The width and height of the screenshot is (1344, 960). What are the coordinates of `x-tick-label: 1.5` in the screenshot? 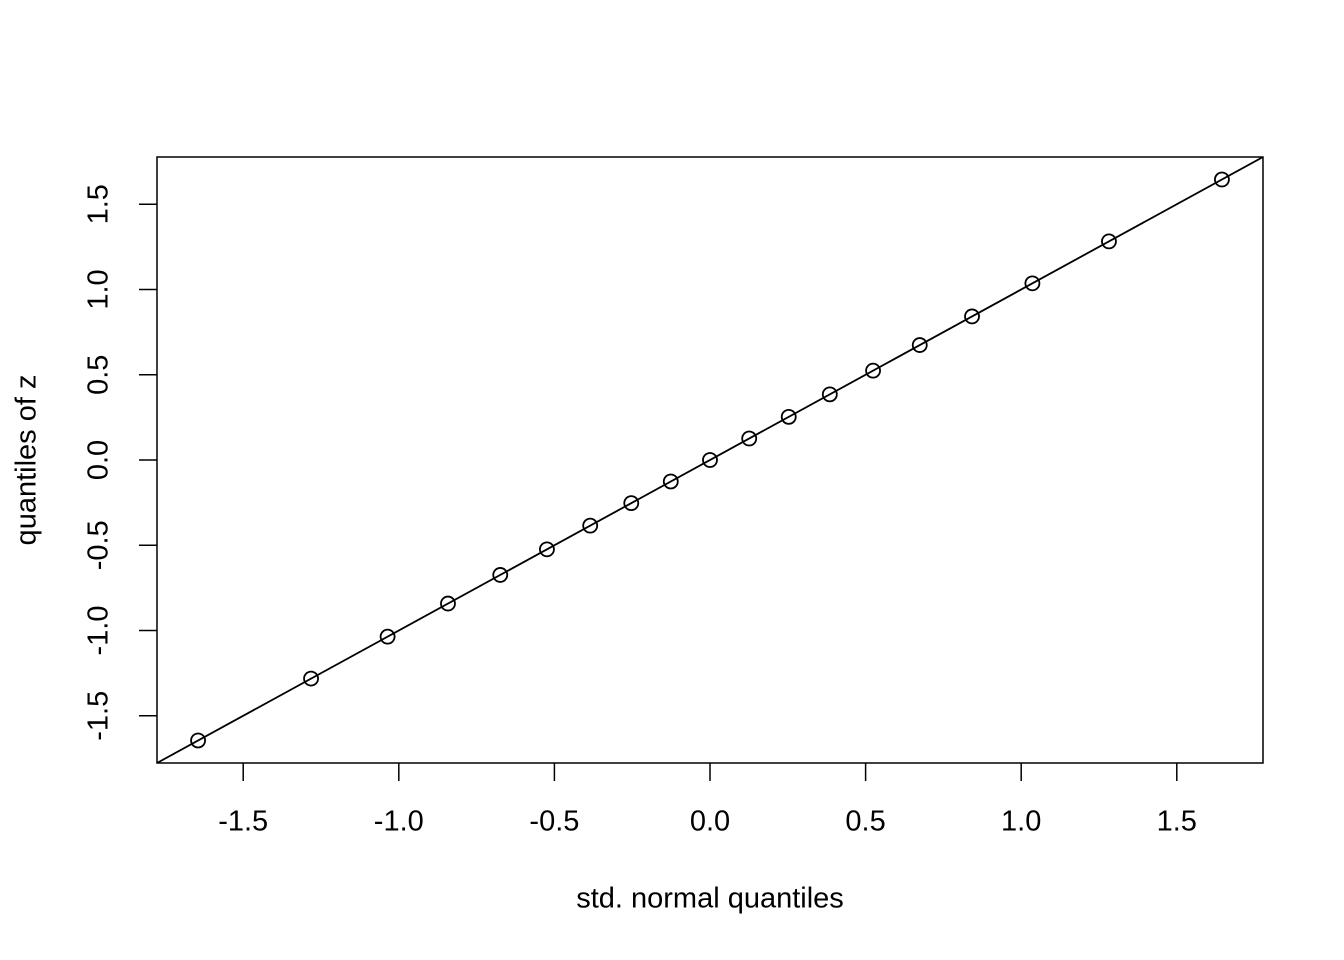 It's located at (1177, 822).